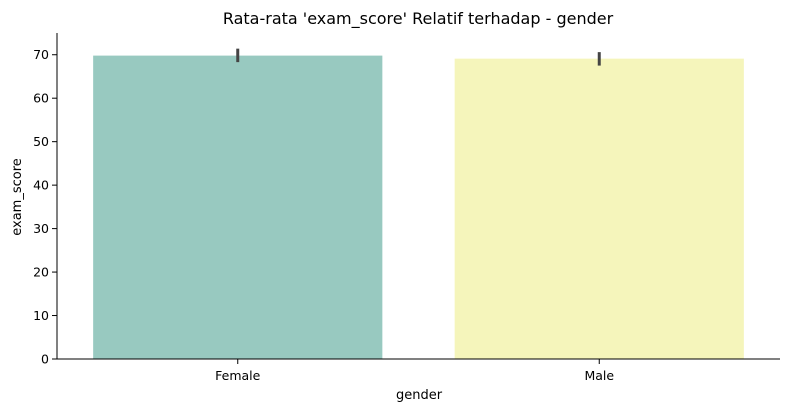  I want to click on y-tick-label: 30, so click(41, 228).